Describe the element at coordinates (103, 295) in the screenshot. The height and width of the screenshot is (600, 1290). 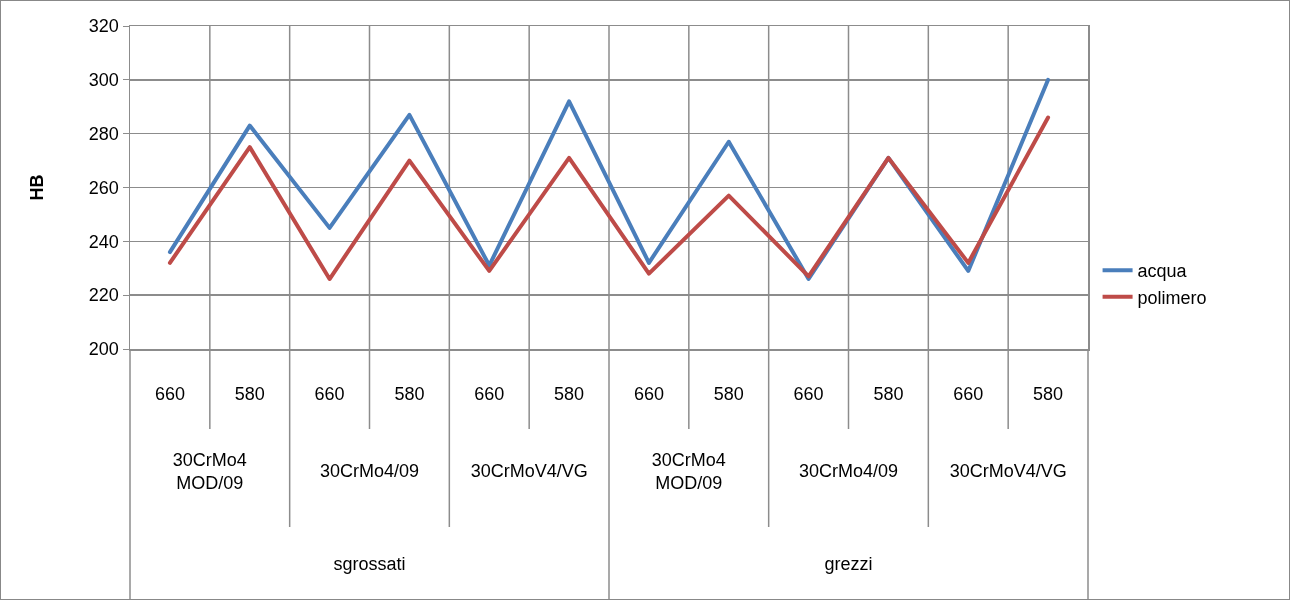
I see `y-tick-label: 220` at that location.